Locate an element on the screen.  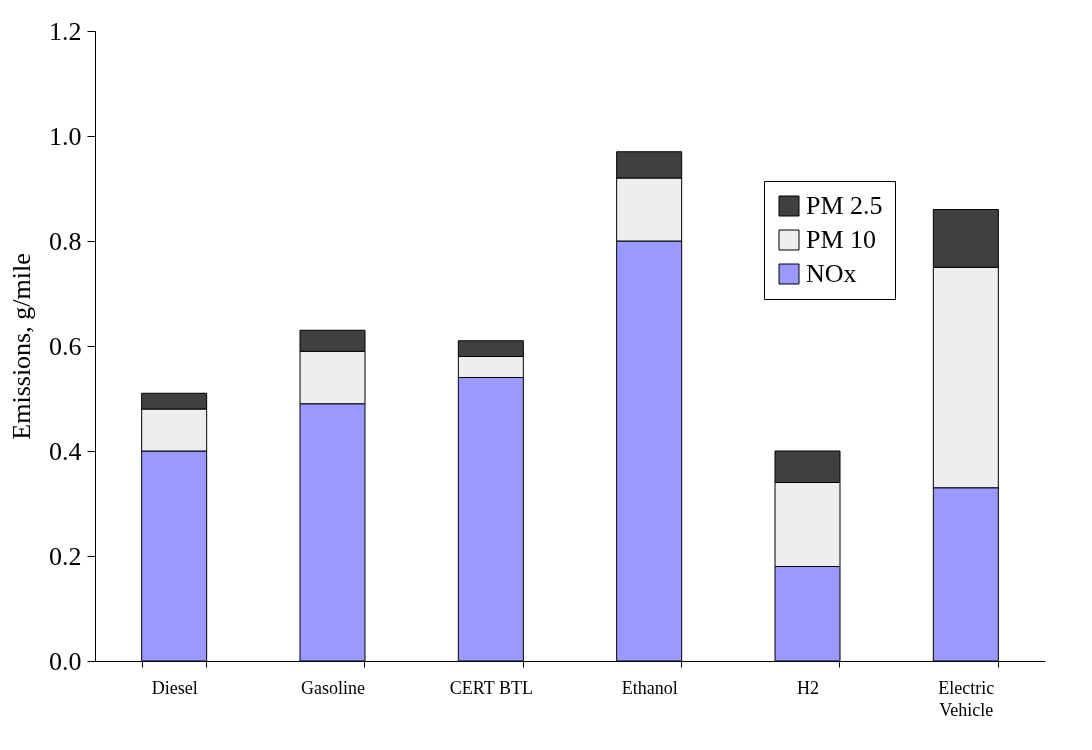
y-tick-label: 0.8 is located at coordinates (65, 241).